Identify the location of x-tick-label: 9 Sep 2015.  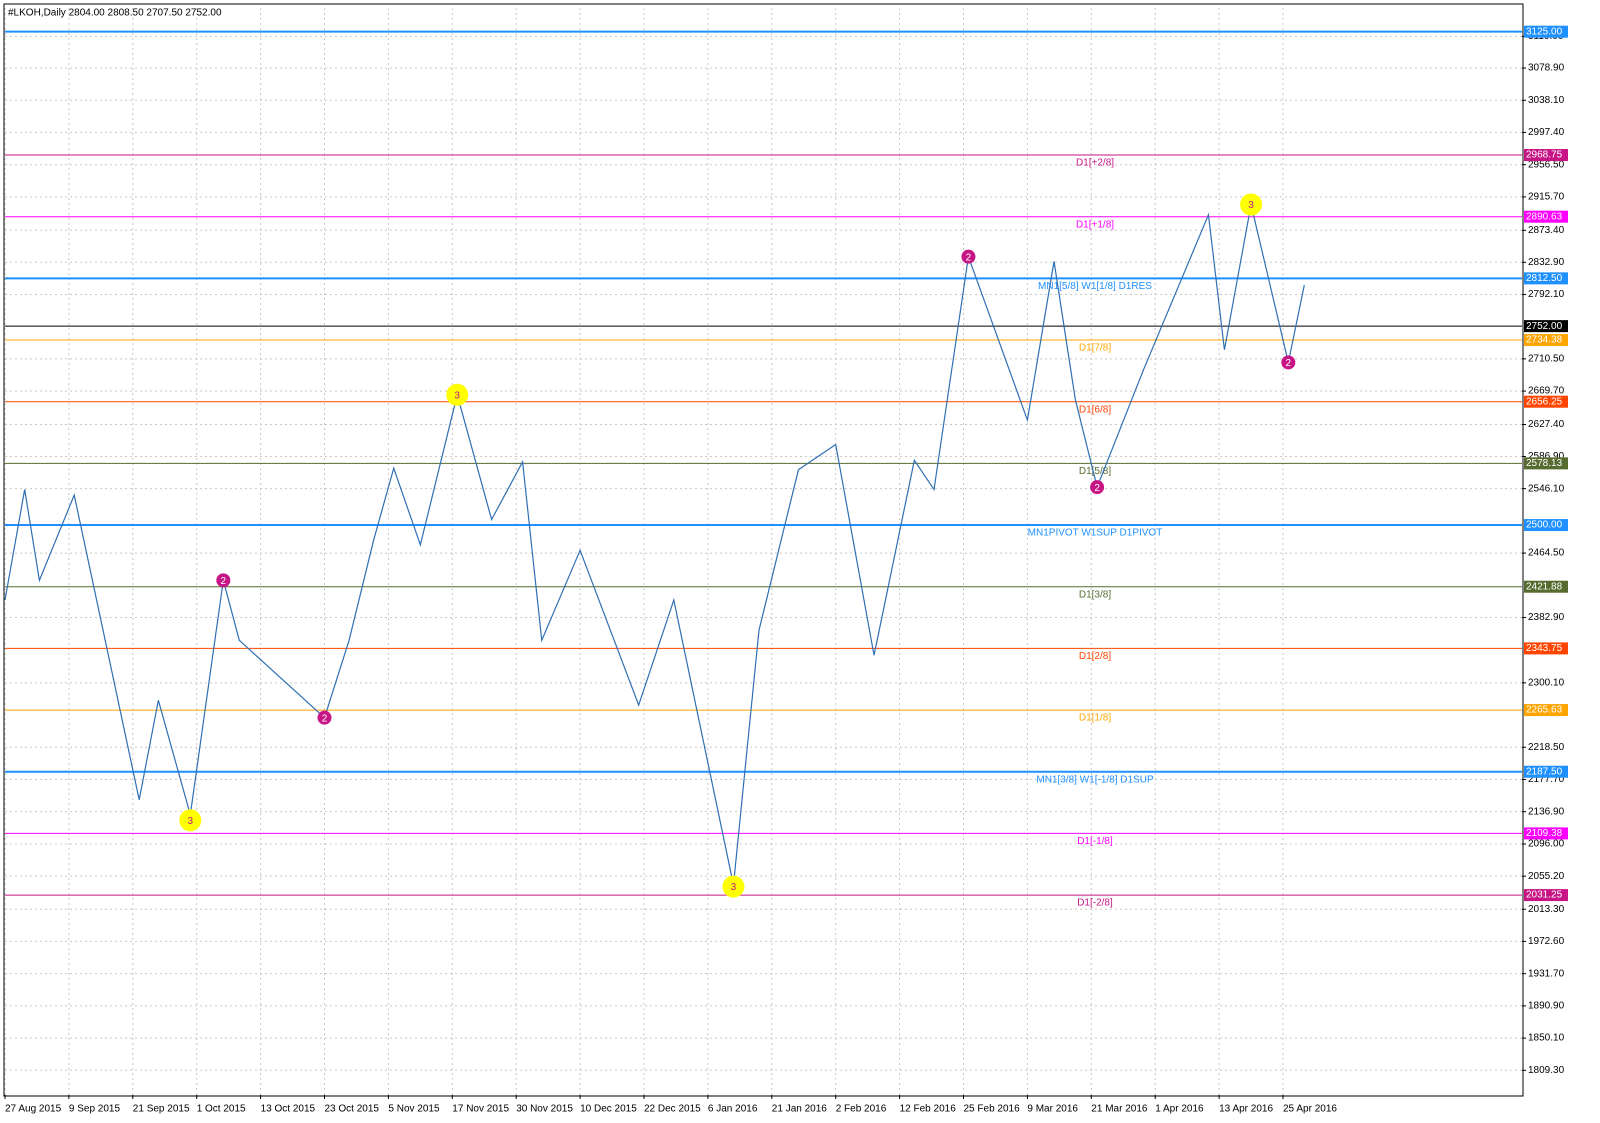
(95, 1109).